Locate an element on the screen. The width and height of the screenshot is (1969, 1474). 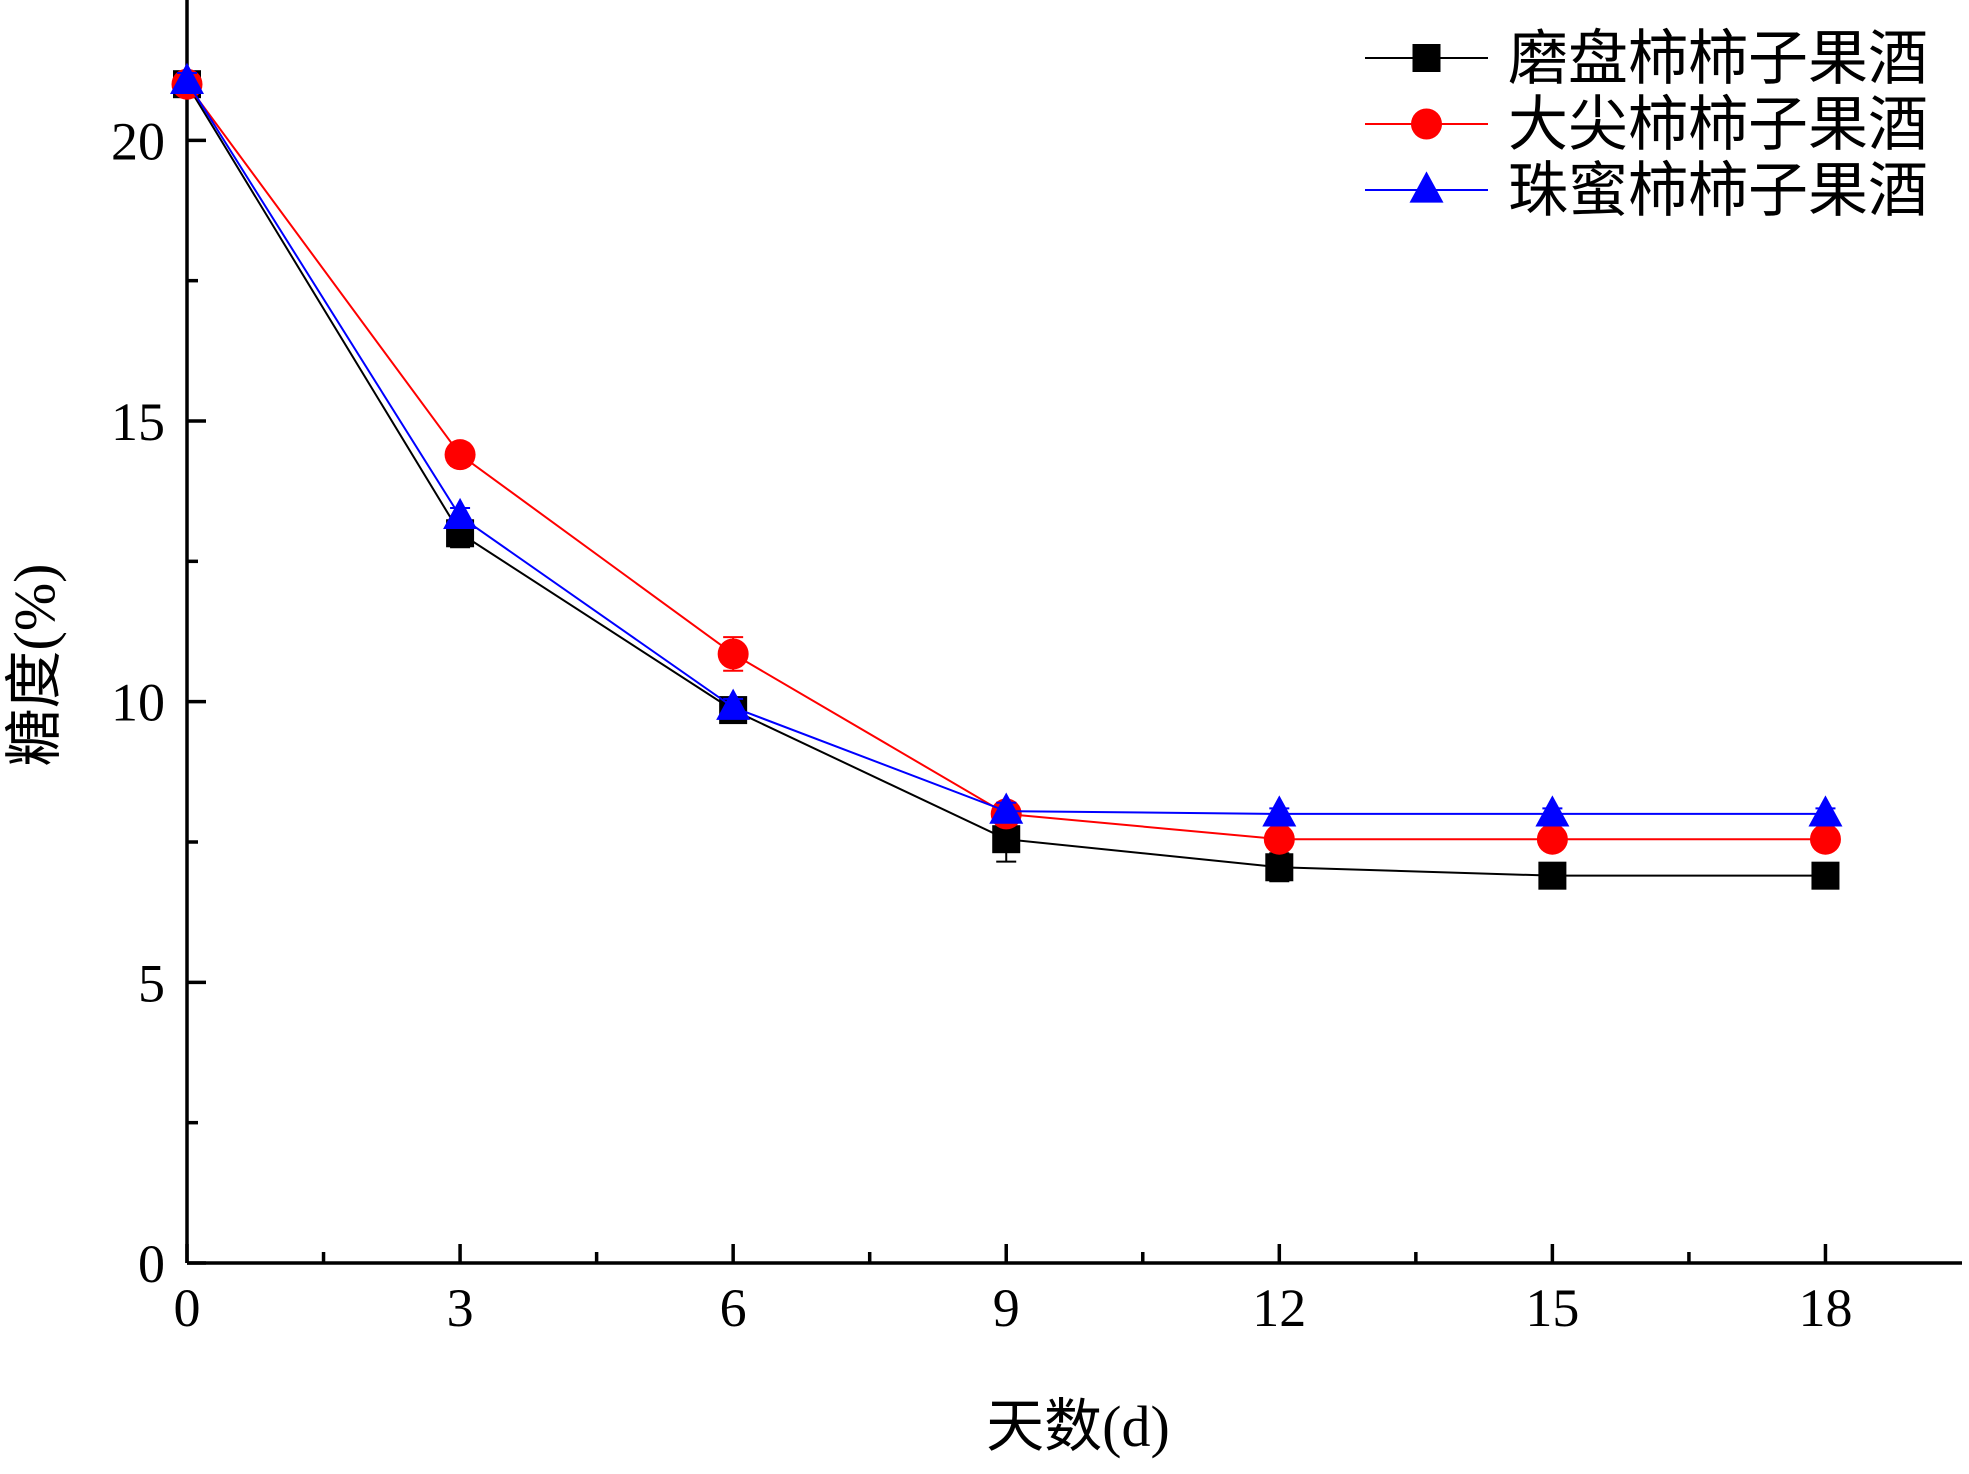
x-tick-label: 9 is located at coordinates (1006, 1308).